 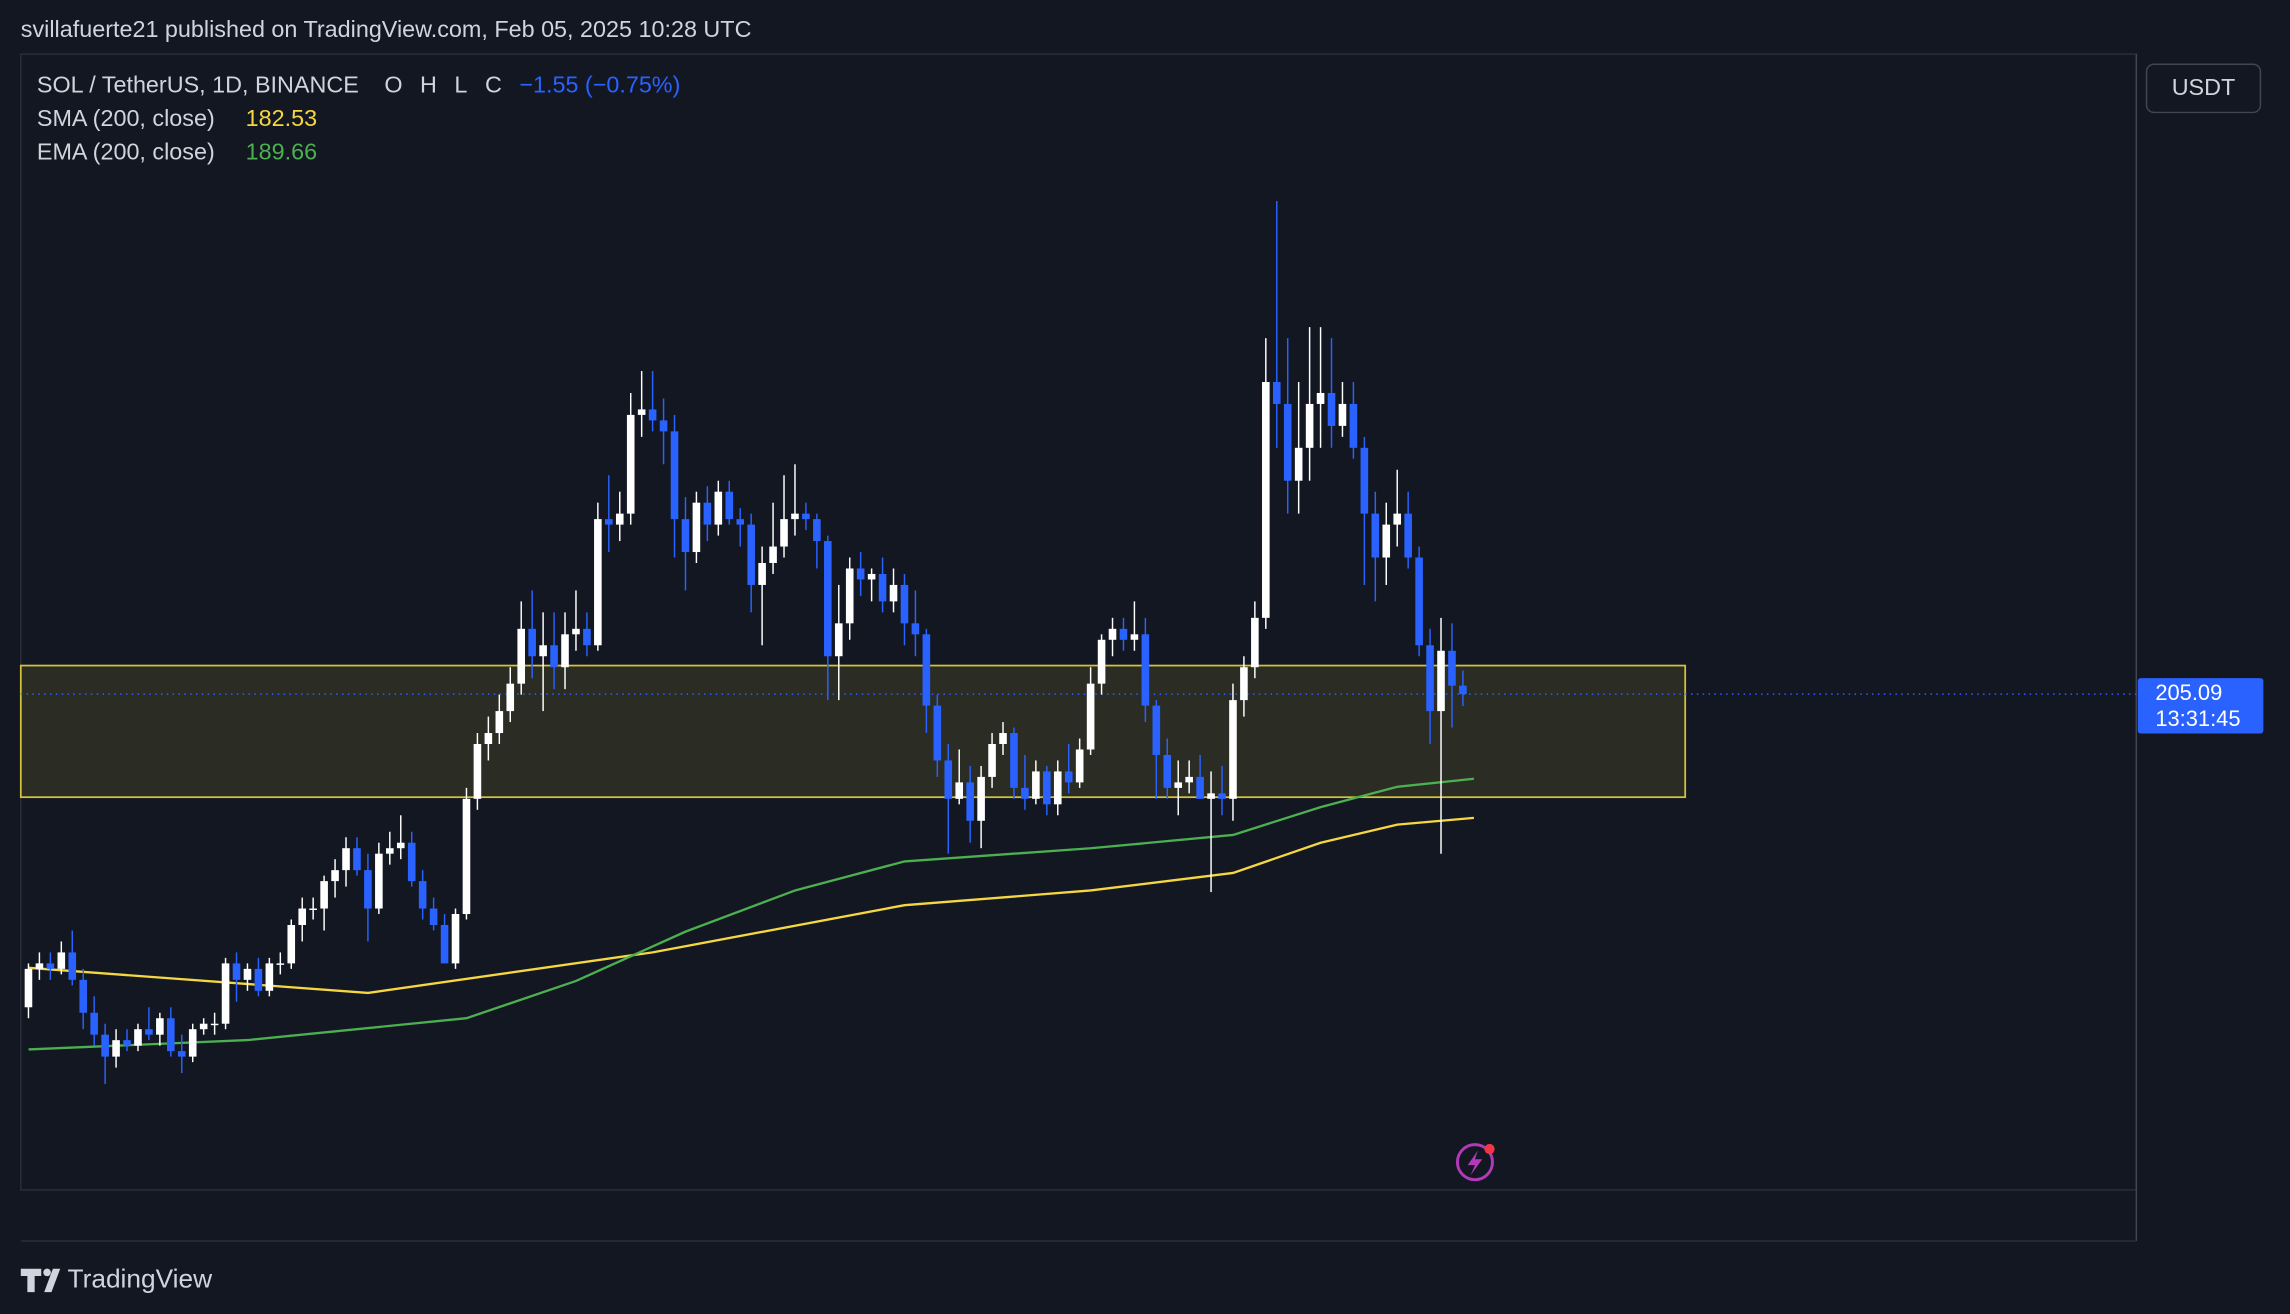 What do you see at coordinates (281, 118) in the screenshot?
I see `legend-value: 182.53` at bounding box center [281, 118].